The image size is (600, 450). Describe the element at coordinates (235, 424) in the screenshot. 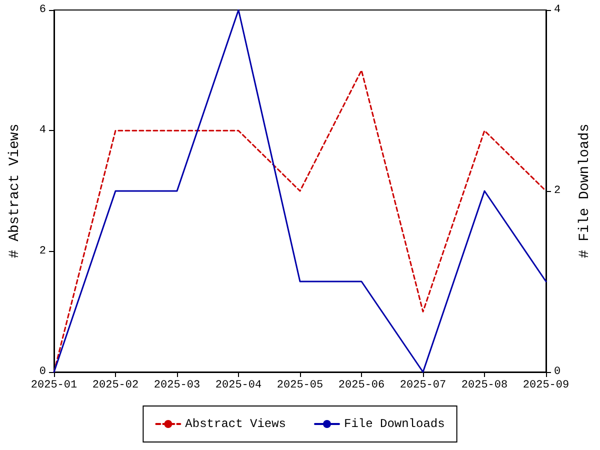

I see `legend-label: Abstract Views` at that location.